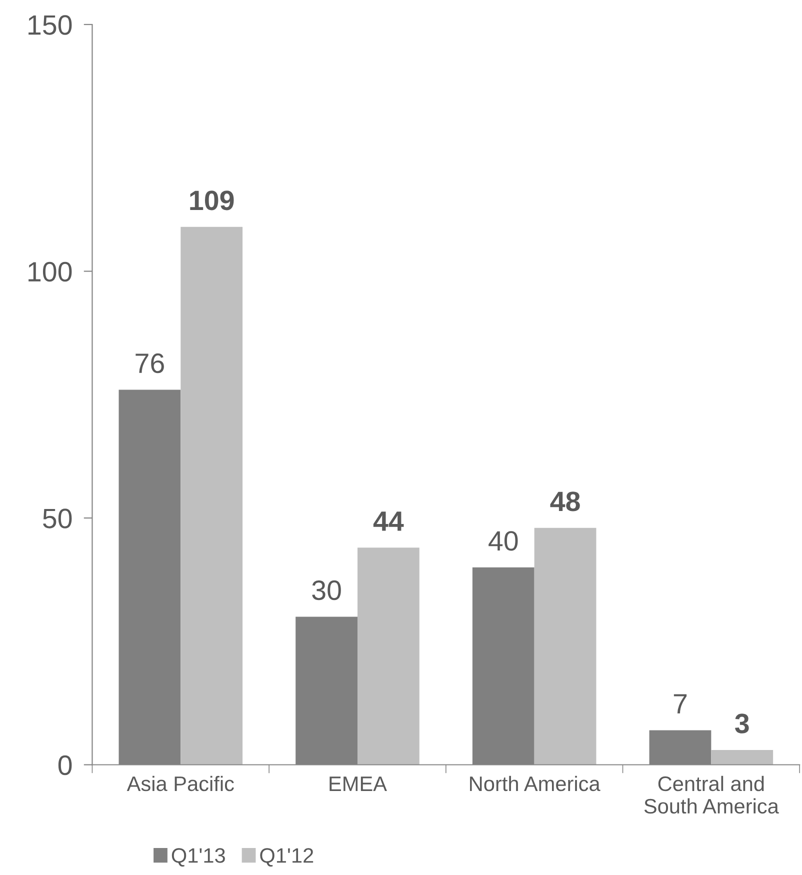  Describe the element at coordinates (326, 590) in the screenshot. I see `data-label: 30` at that location.